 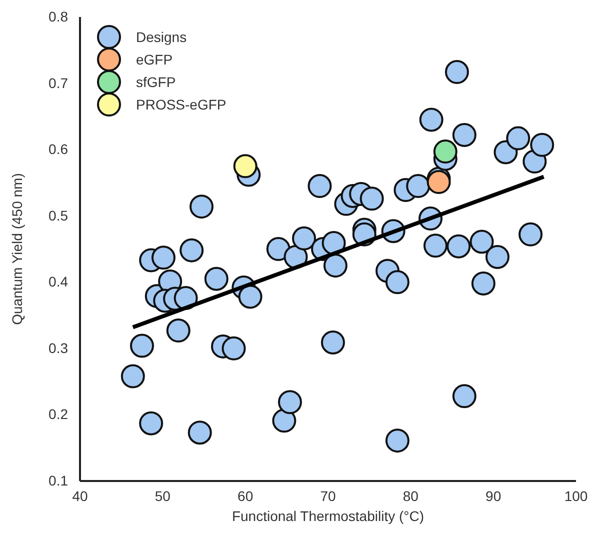 What do you see at coordinates (494, 496) in the screenshot?
I see `x-tick-label: 90` at bounding box center [494, 496].